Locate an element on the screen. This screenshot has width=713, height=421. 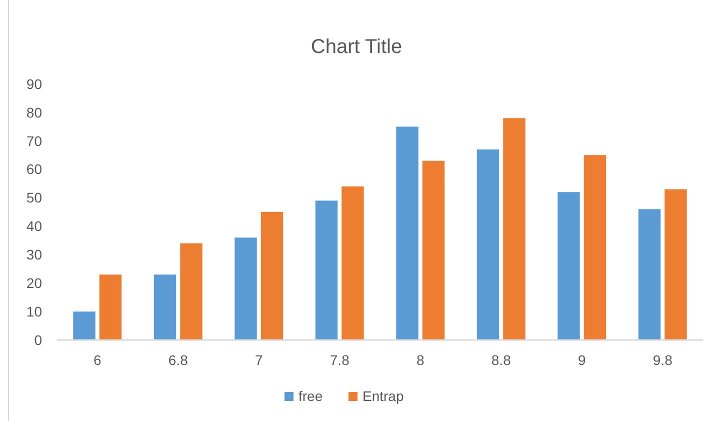
y-tick-label: 0 is located at coordinates (38, 340).